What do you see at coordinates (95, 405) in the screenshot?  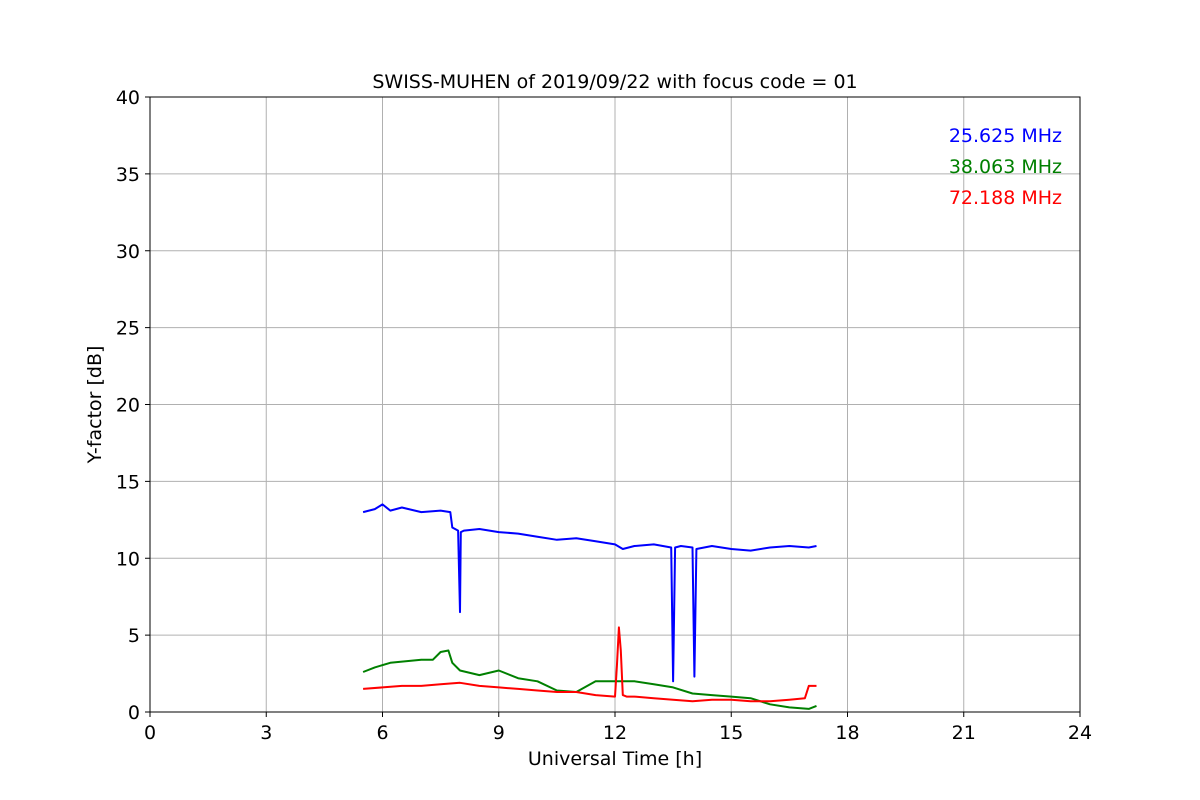 I see `y-axis-label: Y-factor [dB]` at bounding box center [95, 405].